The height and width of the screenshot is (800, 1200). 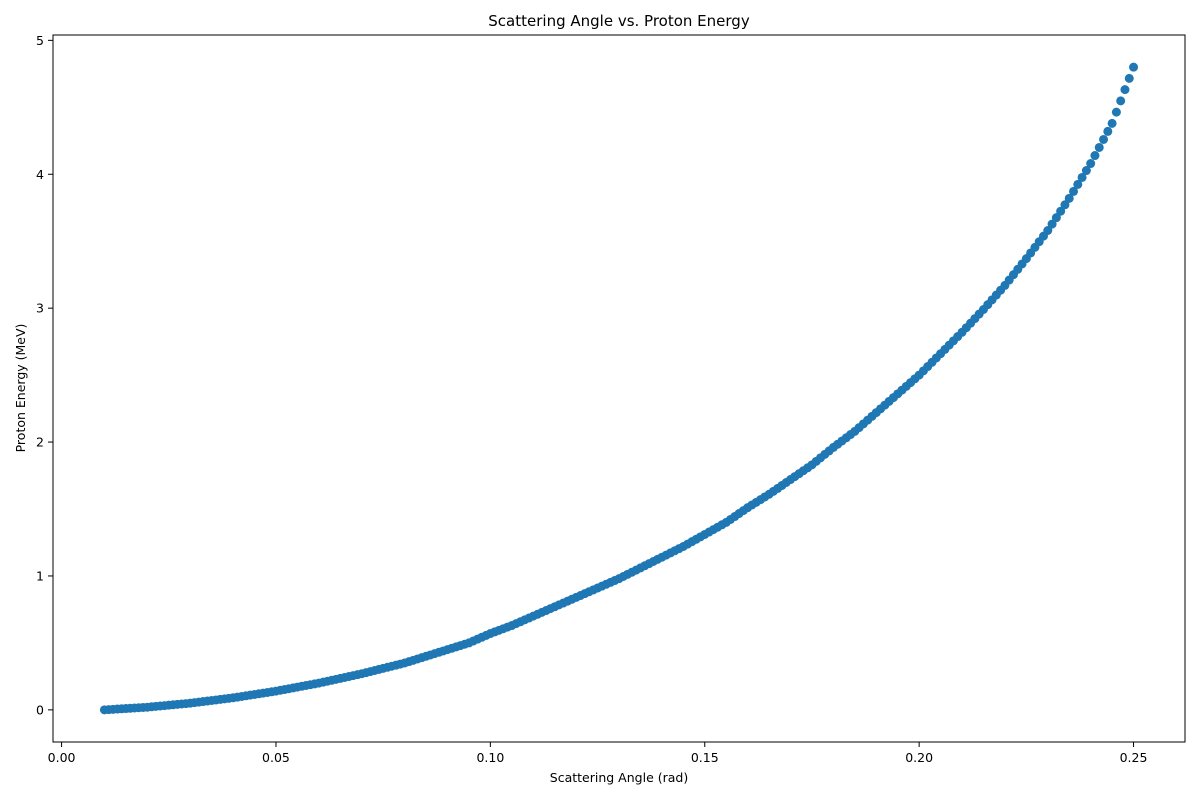 What do you see at coordinates (276, 757) in the screenshot?
I see `x-tick-label: 0.05` at bounding box center [276, 757].